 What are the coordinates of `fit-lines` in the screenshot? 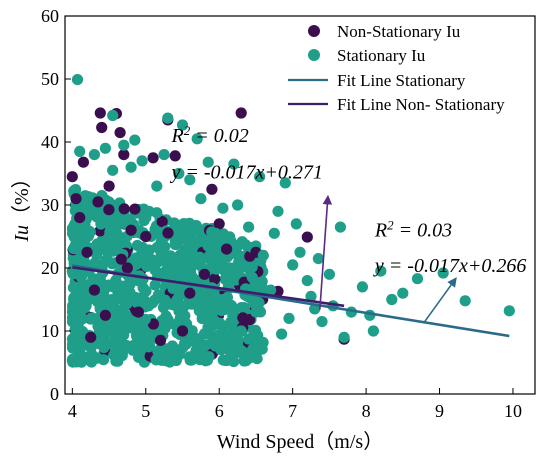 It's located at (291, 301).